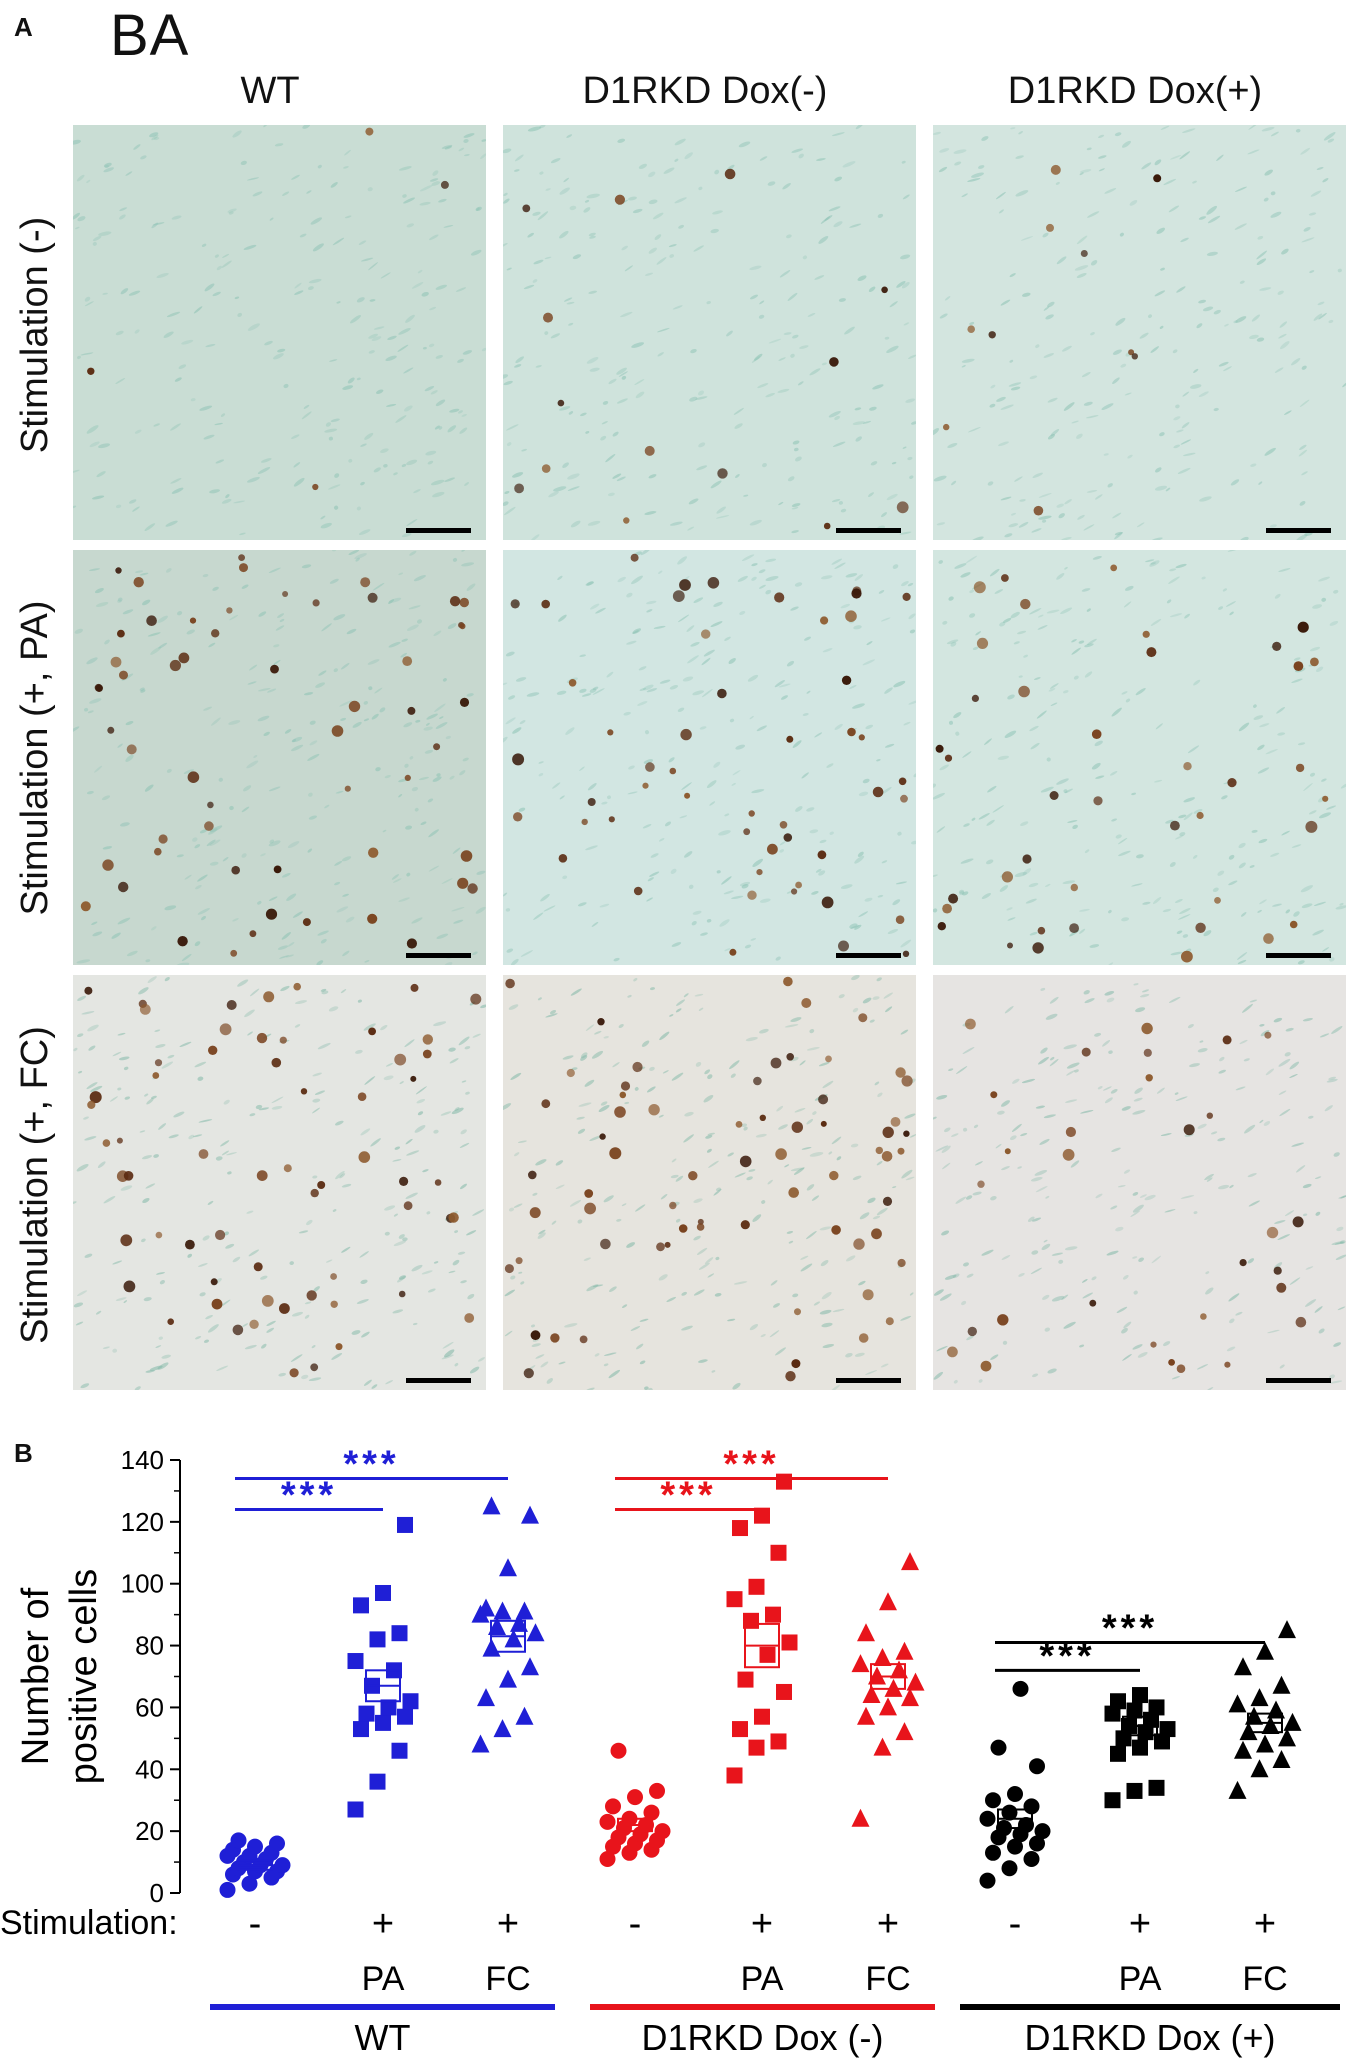 This screenshot has height=2058, width=1355. What do you see at coordinates (438, 530) in the screenshot?
I see `scale-bar` at bounding box center [438, 530].